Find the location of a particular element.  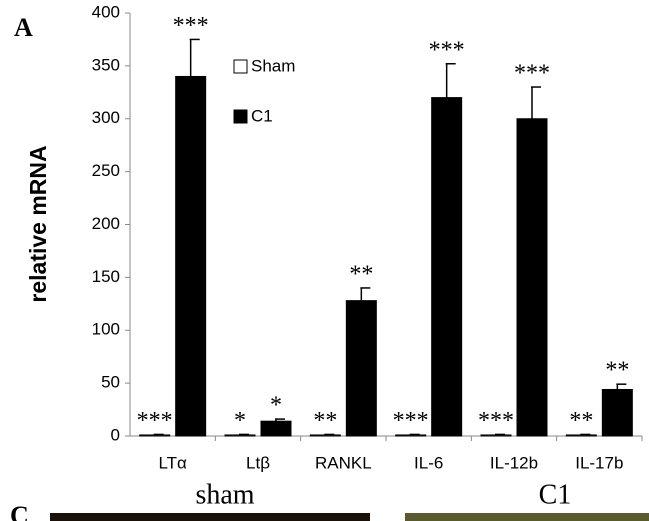

legend-label: Sham is located at coordinates (273, 65).